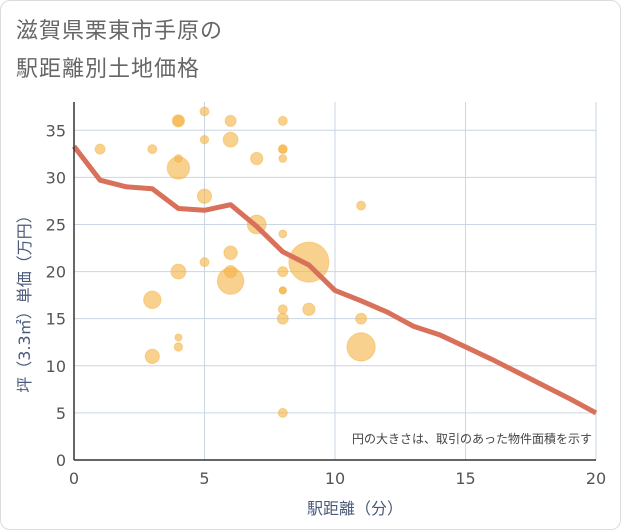 The height and width of the screenshot is (530, 621). Describe the element at coordinates (56, 130) in the screenshot. I see `y-tick-label: 35` at that location.